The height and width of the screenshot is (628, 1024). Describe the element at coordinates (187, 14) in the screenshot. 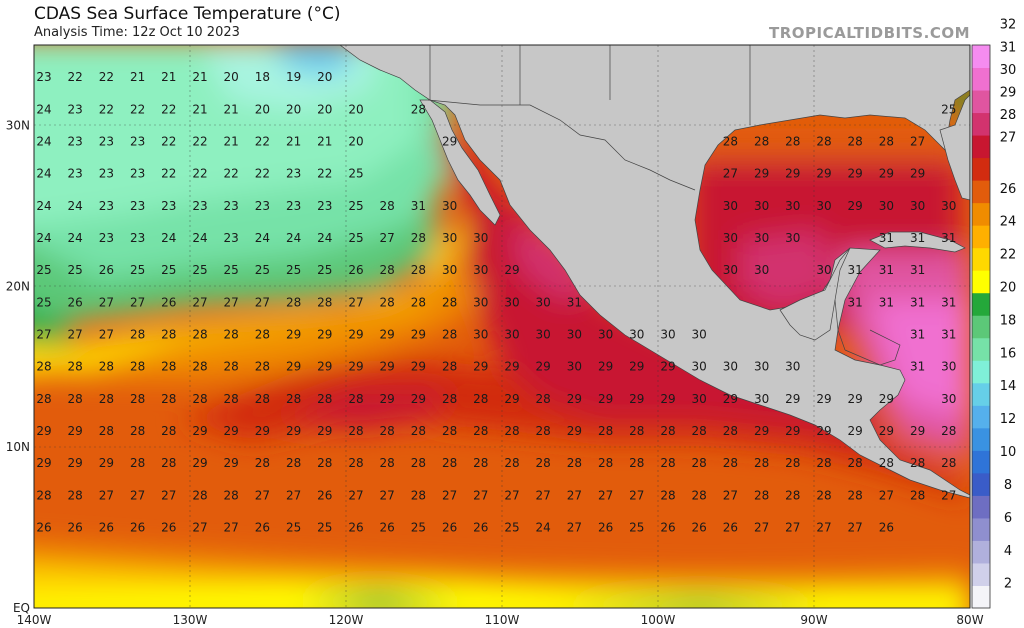

I see `map-title: CDAS Sea Surface Temperature (°C)` at that location.